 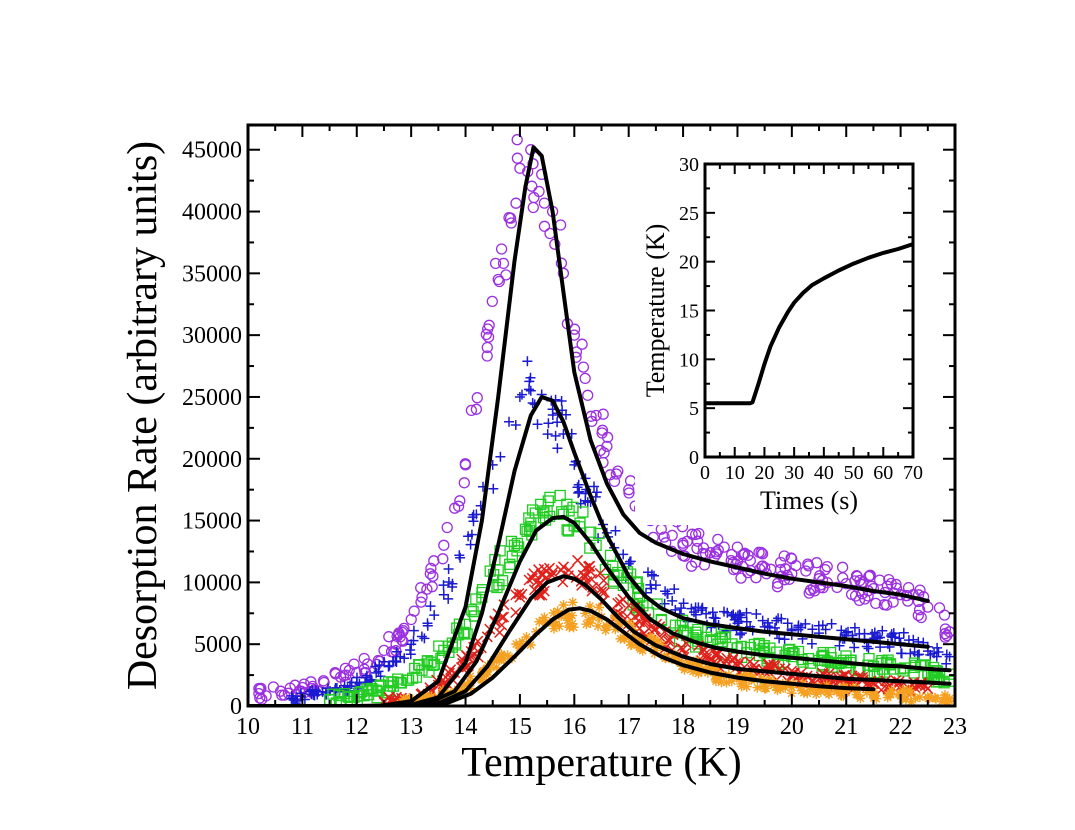 I want to click on x-tick-label: 12, so click(x=357, y=727).